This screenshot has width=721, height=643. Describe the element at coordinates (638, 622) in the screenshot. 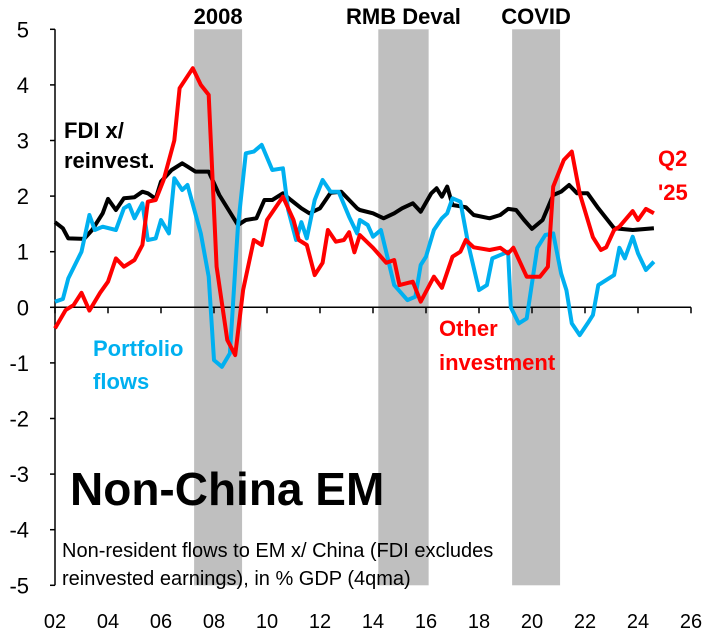

I see `x-tick-label: 24` at that location.